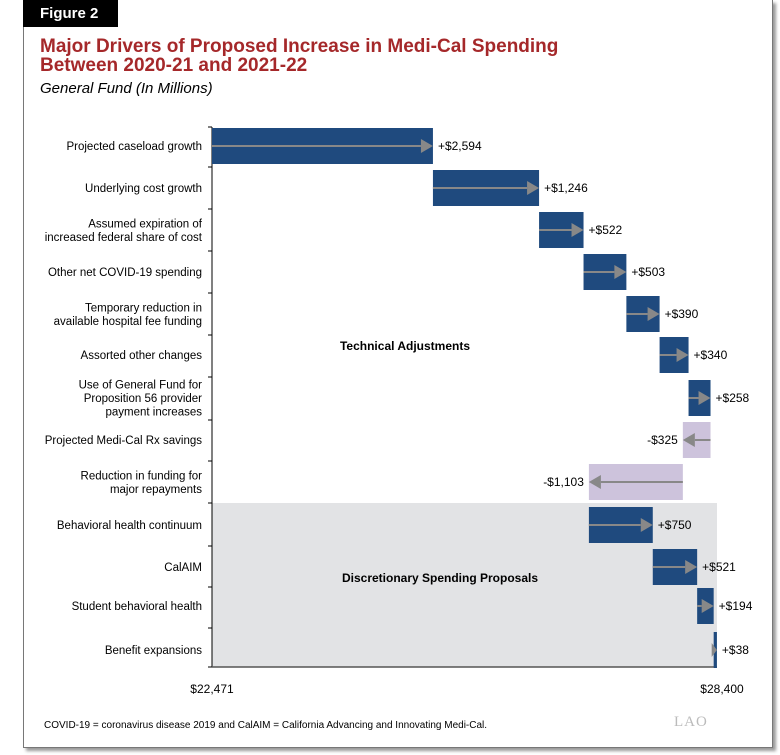  I want to click on x-start-label: $22,471, so click(212, 689).